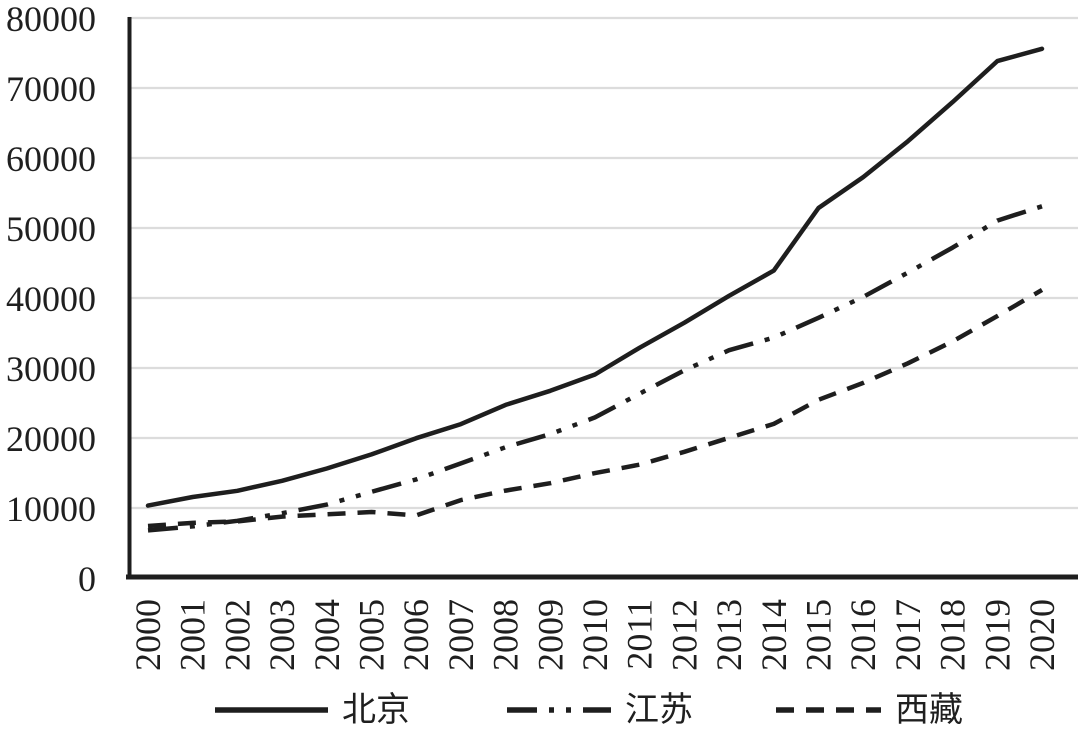  What do you see at coordinates (997, 635) in the screenshot?
I see `x-axis-tick-label: 2019` at bounding box center [997, 635].